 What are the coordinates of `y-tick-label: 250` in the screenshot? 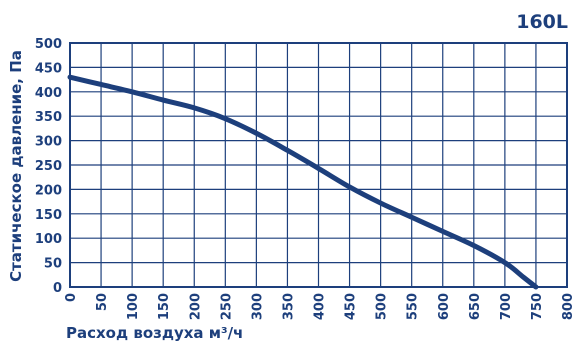 It's located at (48, 166).